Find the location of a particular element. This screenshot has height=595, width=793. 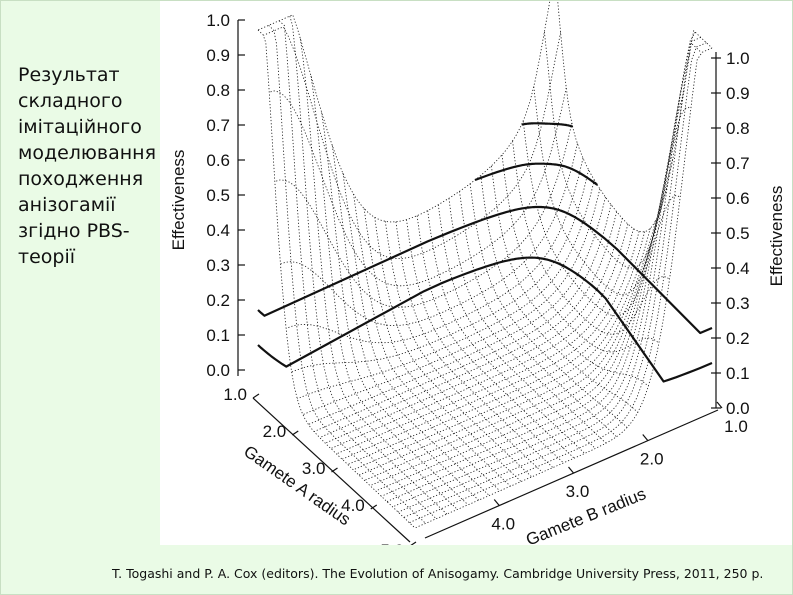

left-z-tick-label: 0.4 is located at coordinates (218, 230).